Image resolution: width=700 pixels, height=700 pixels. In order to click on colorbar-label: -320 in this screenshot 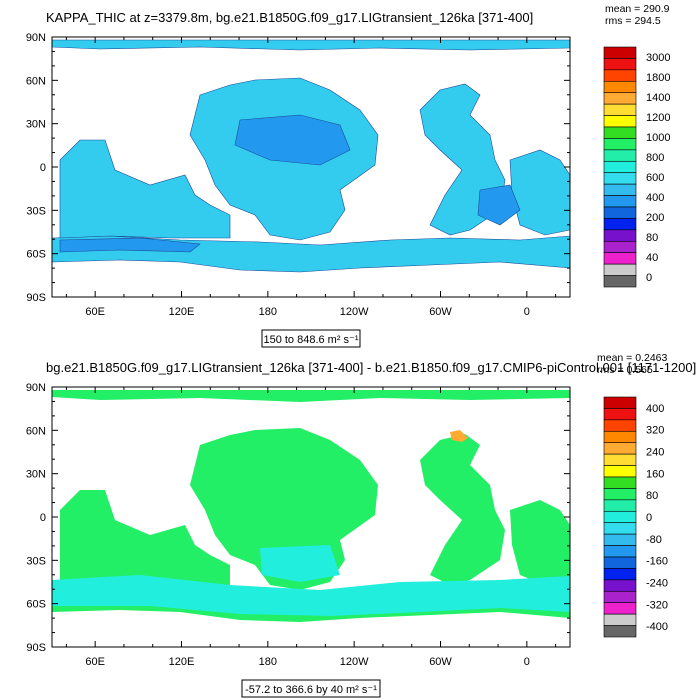, I will do `click(657, 605)`.